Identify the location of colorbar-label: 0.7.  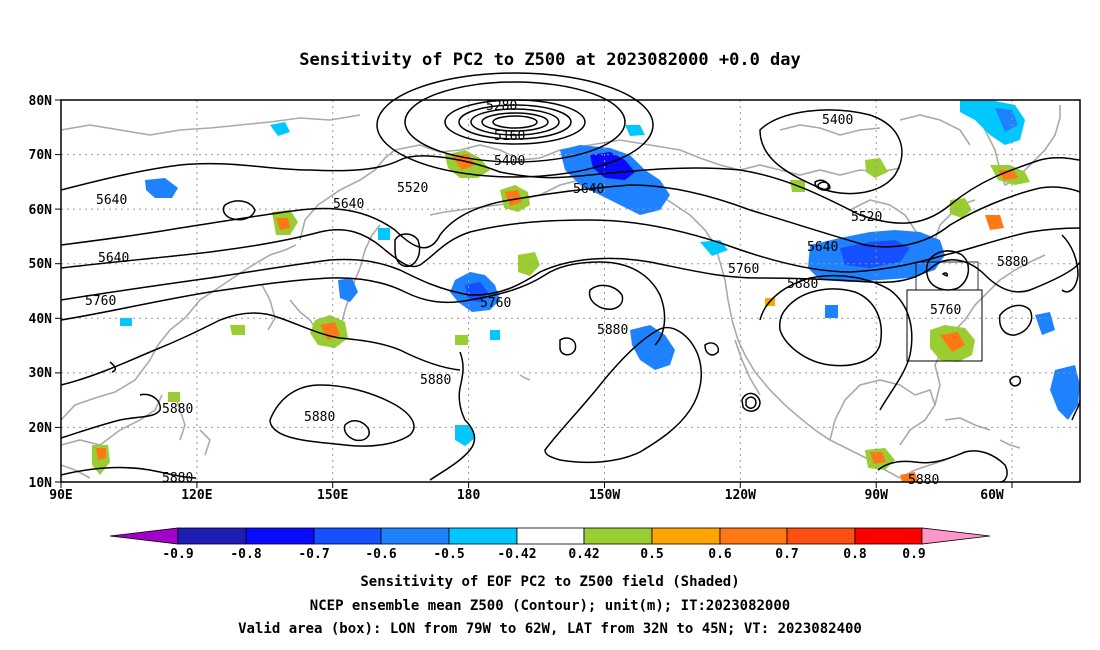
(786, 554).